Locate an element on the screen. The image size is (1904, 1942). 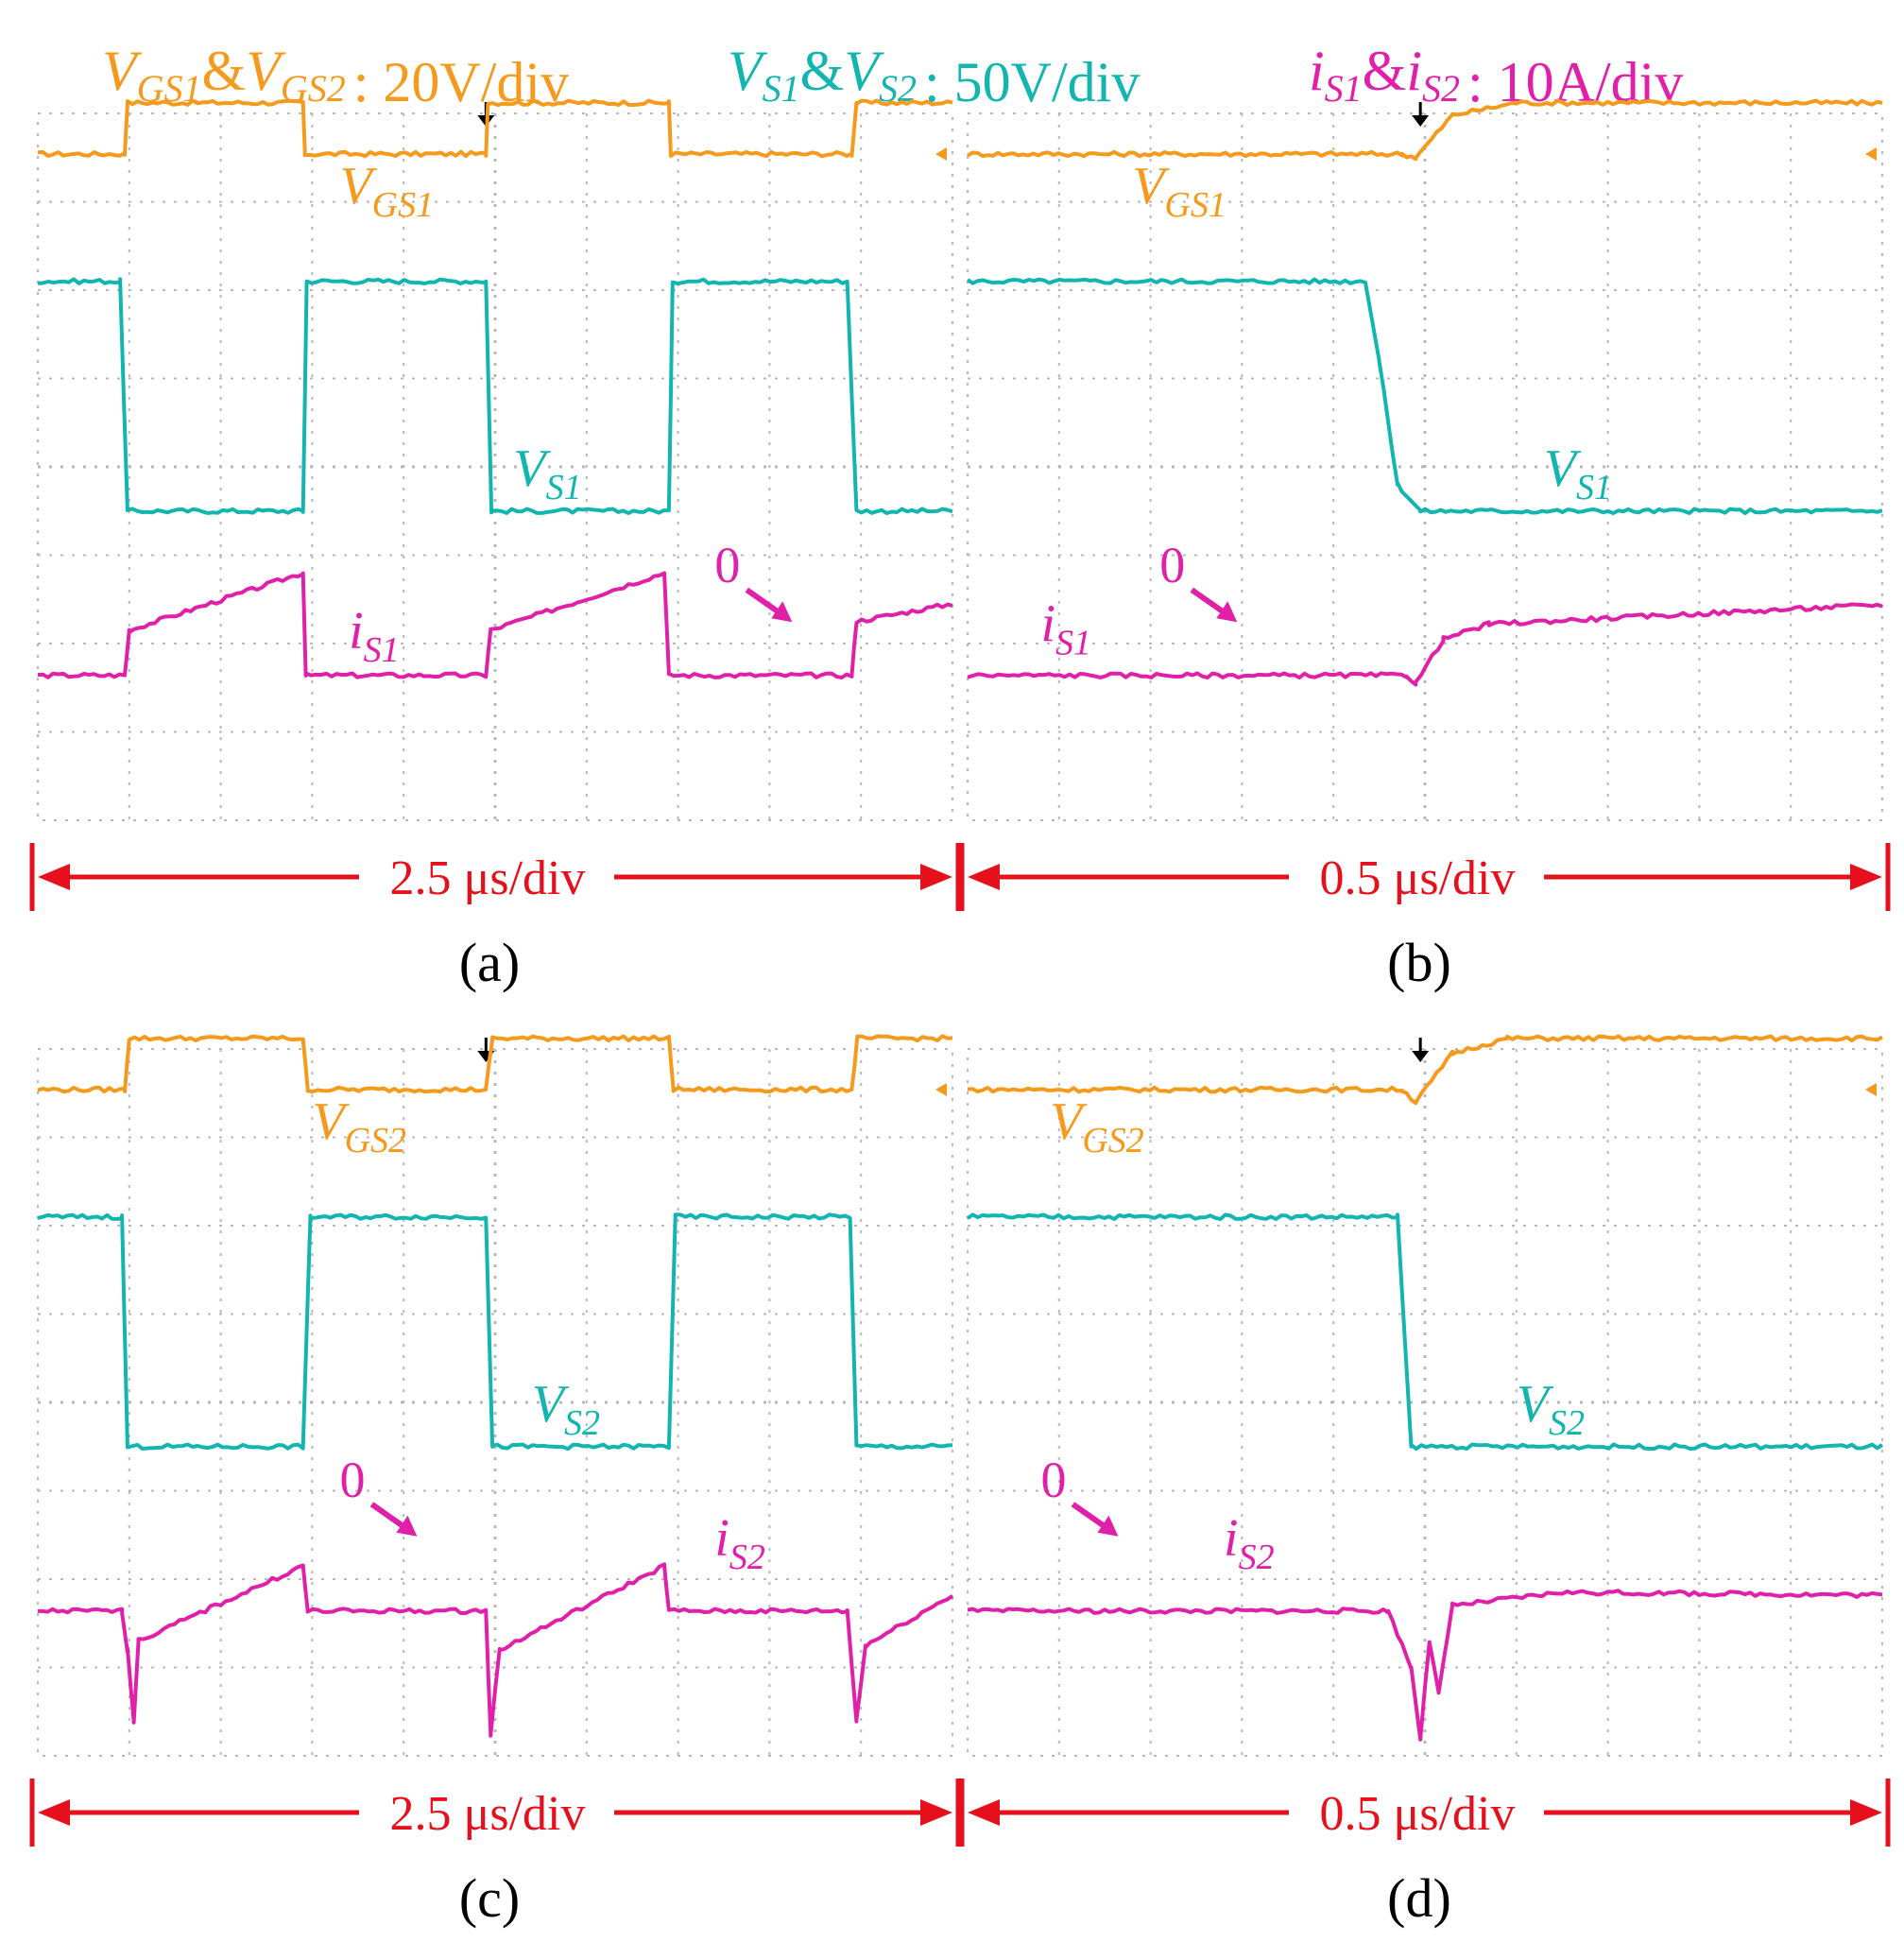
panel-caption: (d) is located at coordinates (1419, 1898).